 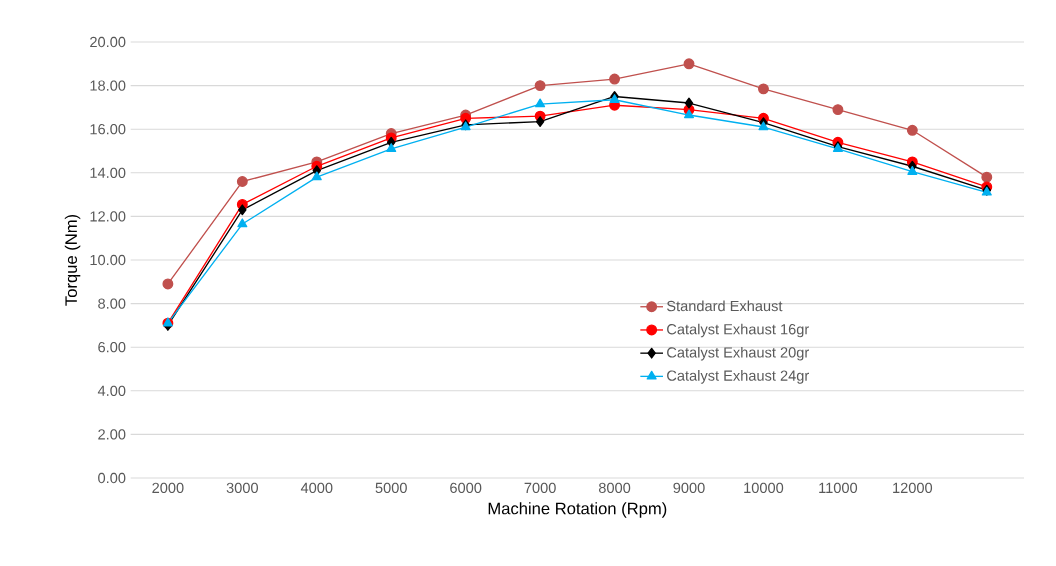 What do you see at coordinates (108, 172) in the screenshot?
I see `y-tick-label: 14.00` at bounding box center [108, 172].